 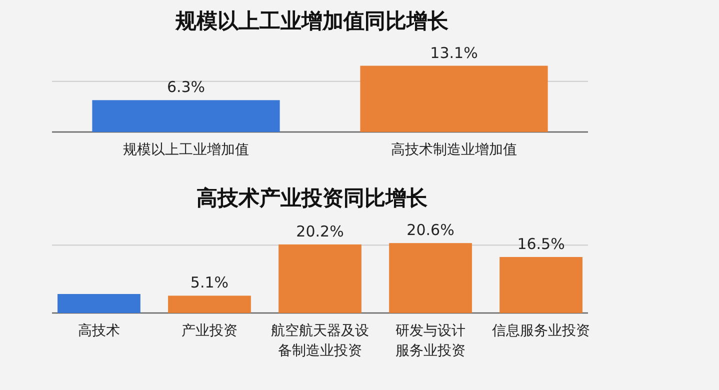 I want to click on x-tick-label: 高技术, so click(x=99, y=331).